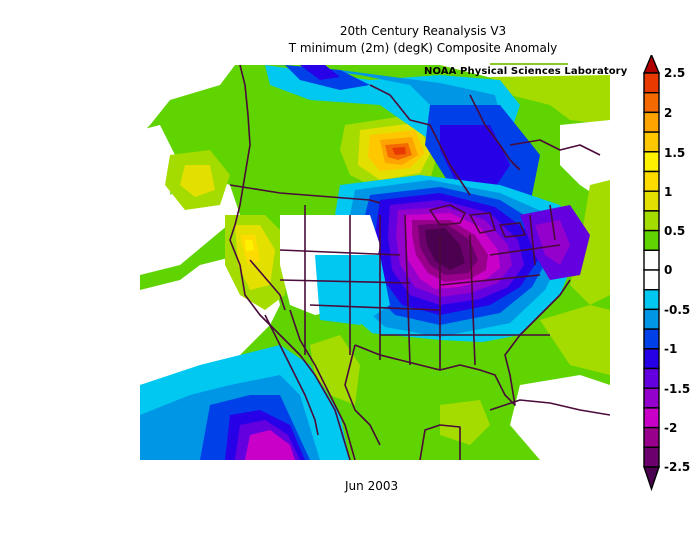 The width and height of the screenshot is (700, 541). I want to click on colorbar-label-0: 0, so click(668, 270).